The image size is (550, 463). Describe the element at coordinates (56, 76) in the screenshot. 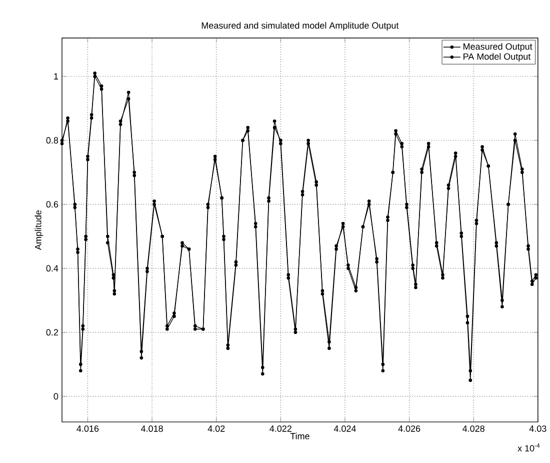

I see `y-tick-label: 1` at that location.